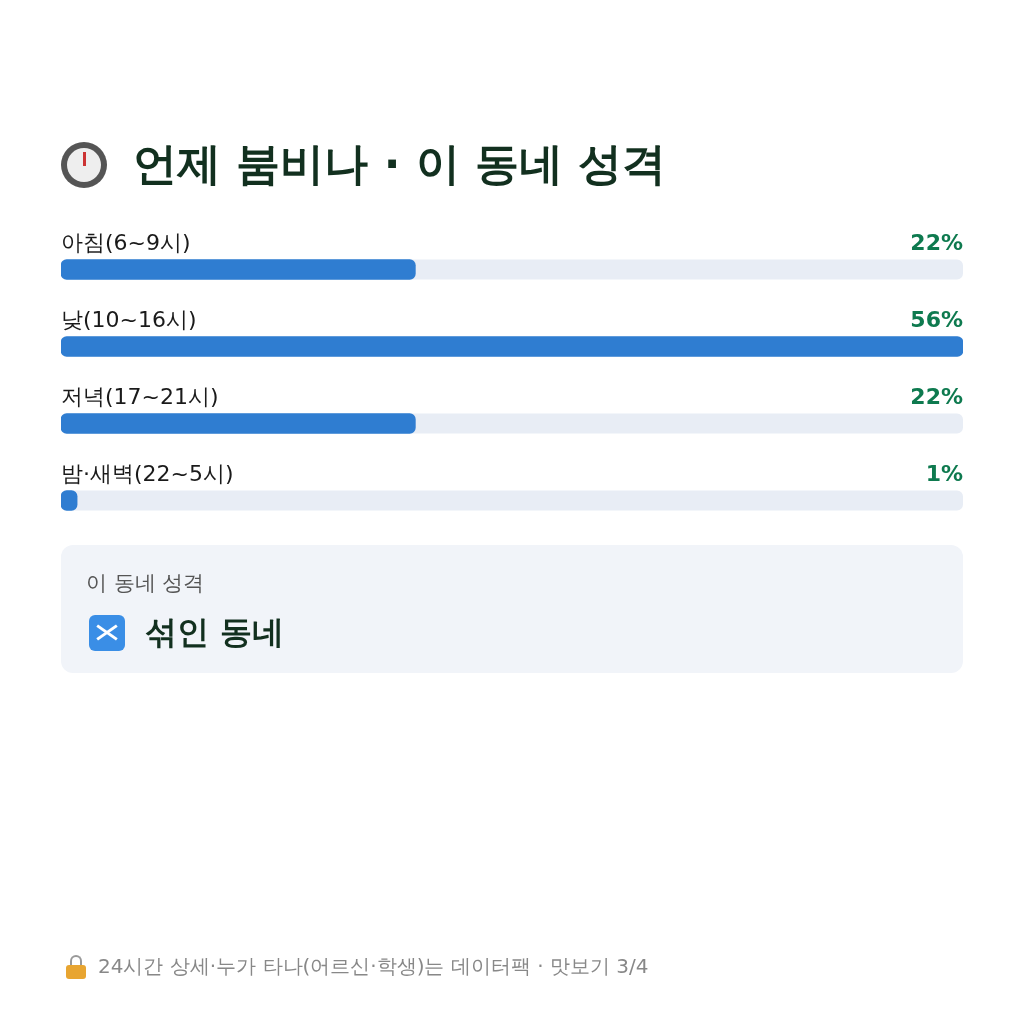 The width and height of the screenshot is (1024, 1024). Describe the element at coordinates (400, 164) in the screenshot. I see `chart-title: 언제 붐비나 · 이 동네 성격` at that location.